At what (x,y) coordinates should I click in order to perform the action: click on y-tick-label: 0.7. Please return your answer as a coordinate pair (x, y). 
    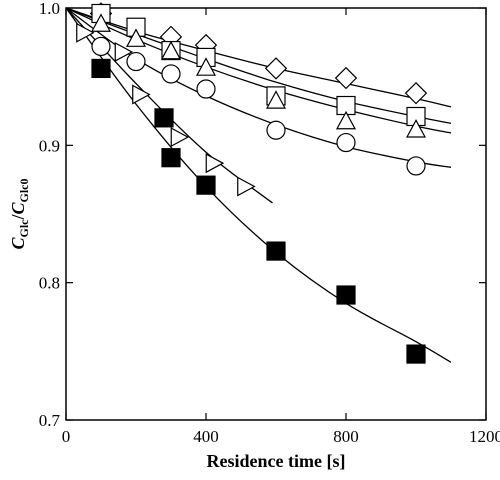
    Looking at the image, I should click on (50, 420).